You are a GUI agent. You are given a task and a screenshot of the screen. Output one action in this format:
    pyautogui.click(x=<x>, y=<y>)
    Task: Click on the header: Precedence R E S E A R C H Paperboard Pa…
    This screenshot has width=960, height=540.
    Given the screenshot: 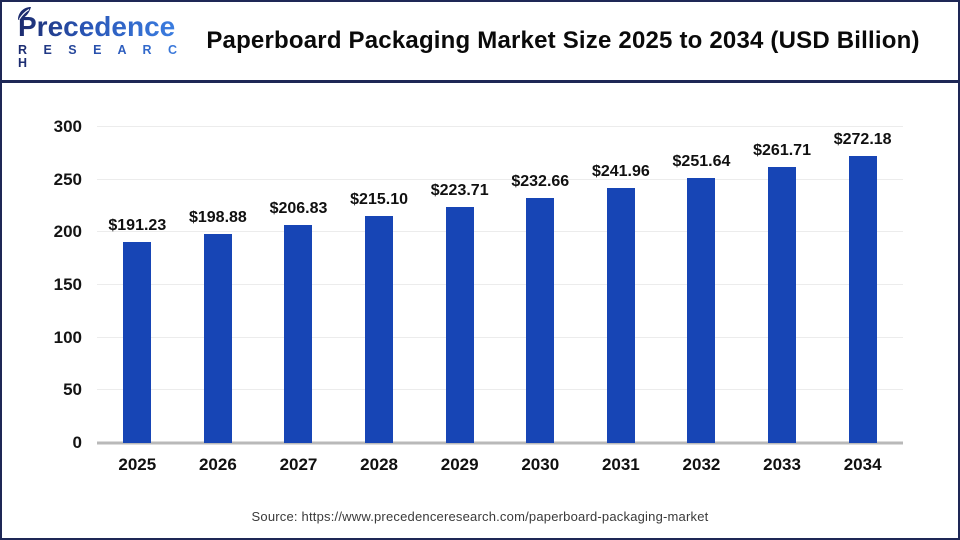 What is the action you would take?
    pyautogui.click(x=480, y=42)
    